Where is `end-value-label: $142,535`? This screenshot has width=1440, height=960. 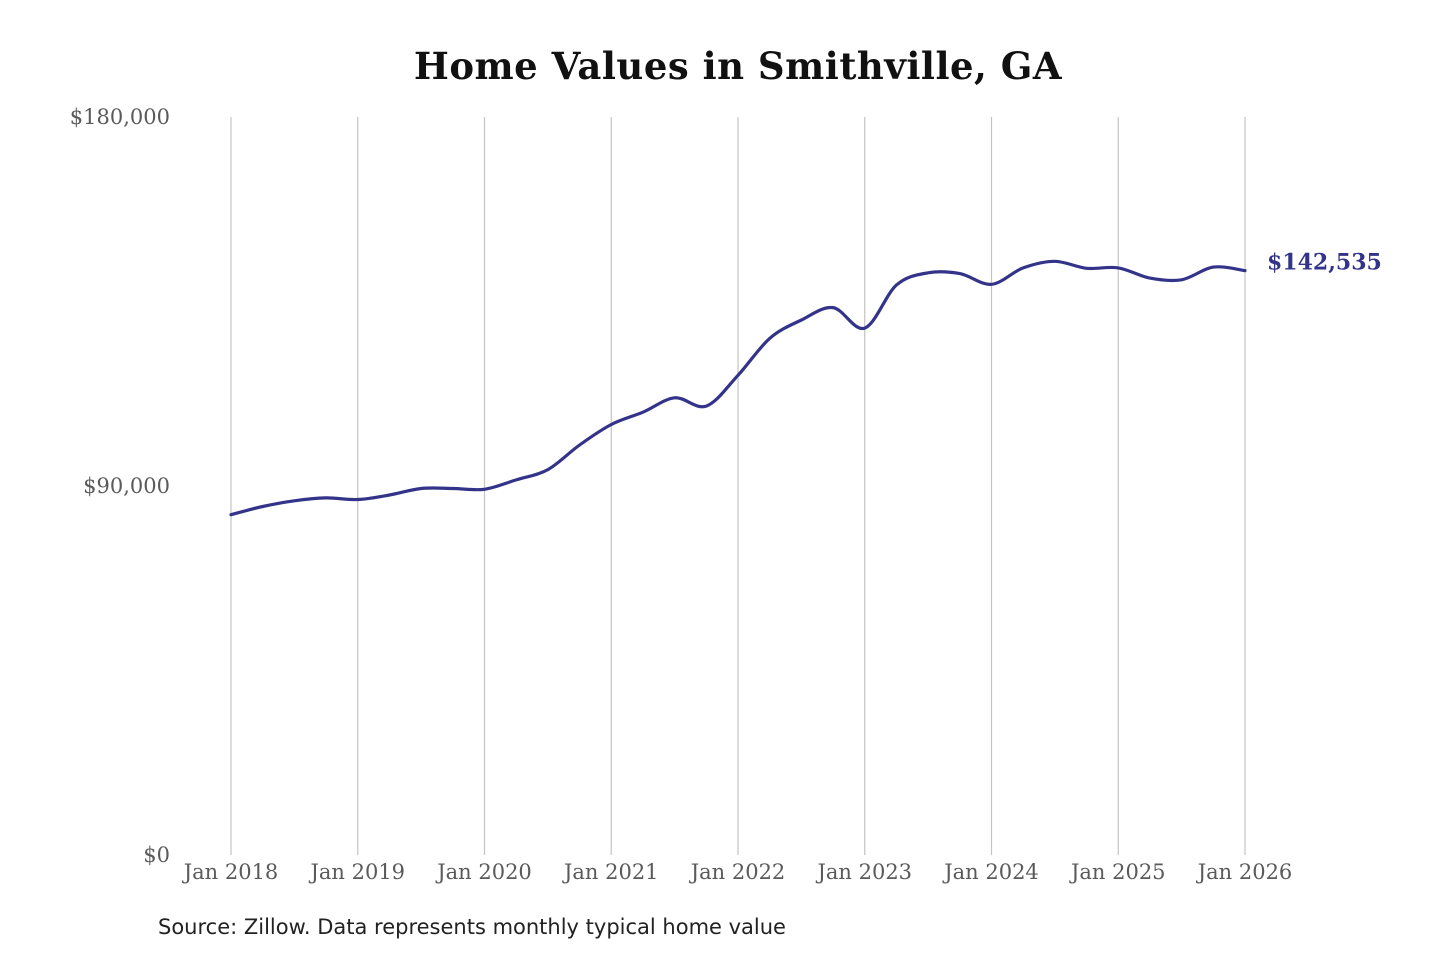 end-value-label: $142,535 is located at coordinates (1324, 263).